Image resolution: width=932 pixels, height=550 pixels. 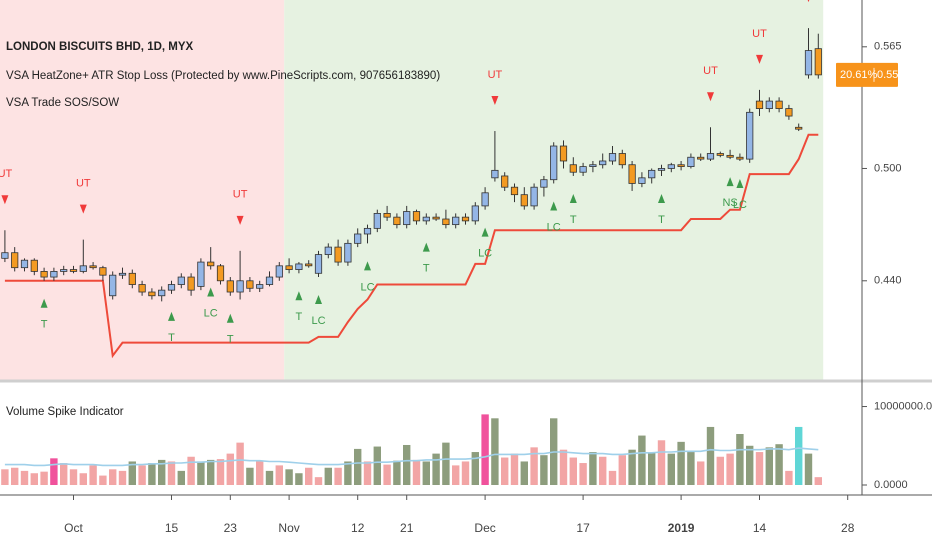 I want to click on x-tick-label: Oct, so click(x=73, y=528).